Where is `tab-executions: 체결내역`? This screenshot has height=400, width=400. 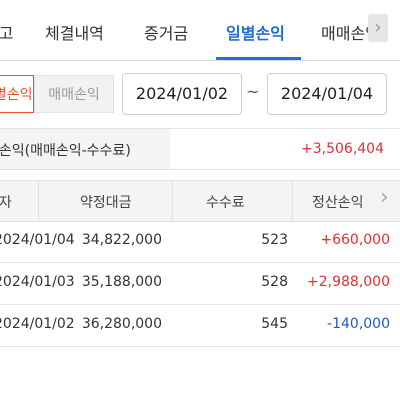
tab-executions: 체결내역 is located at coordinates (74, 33).